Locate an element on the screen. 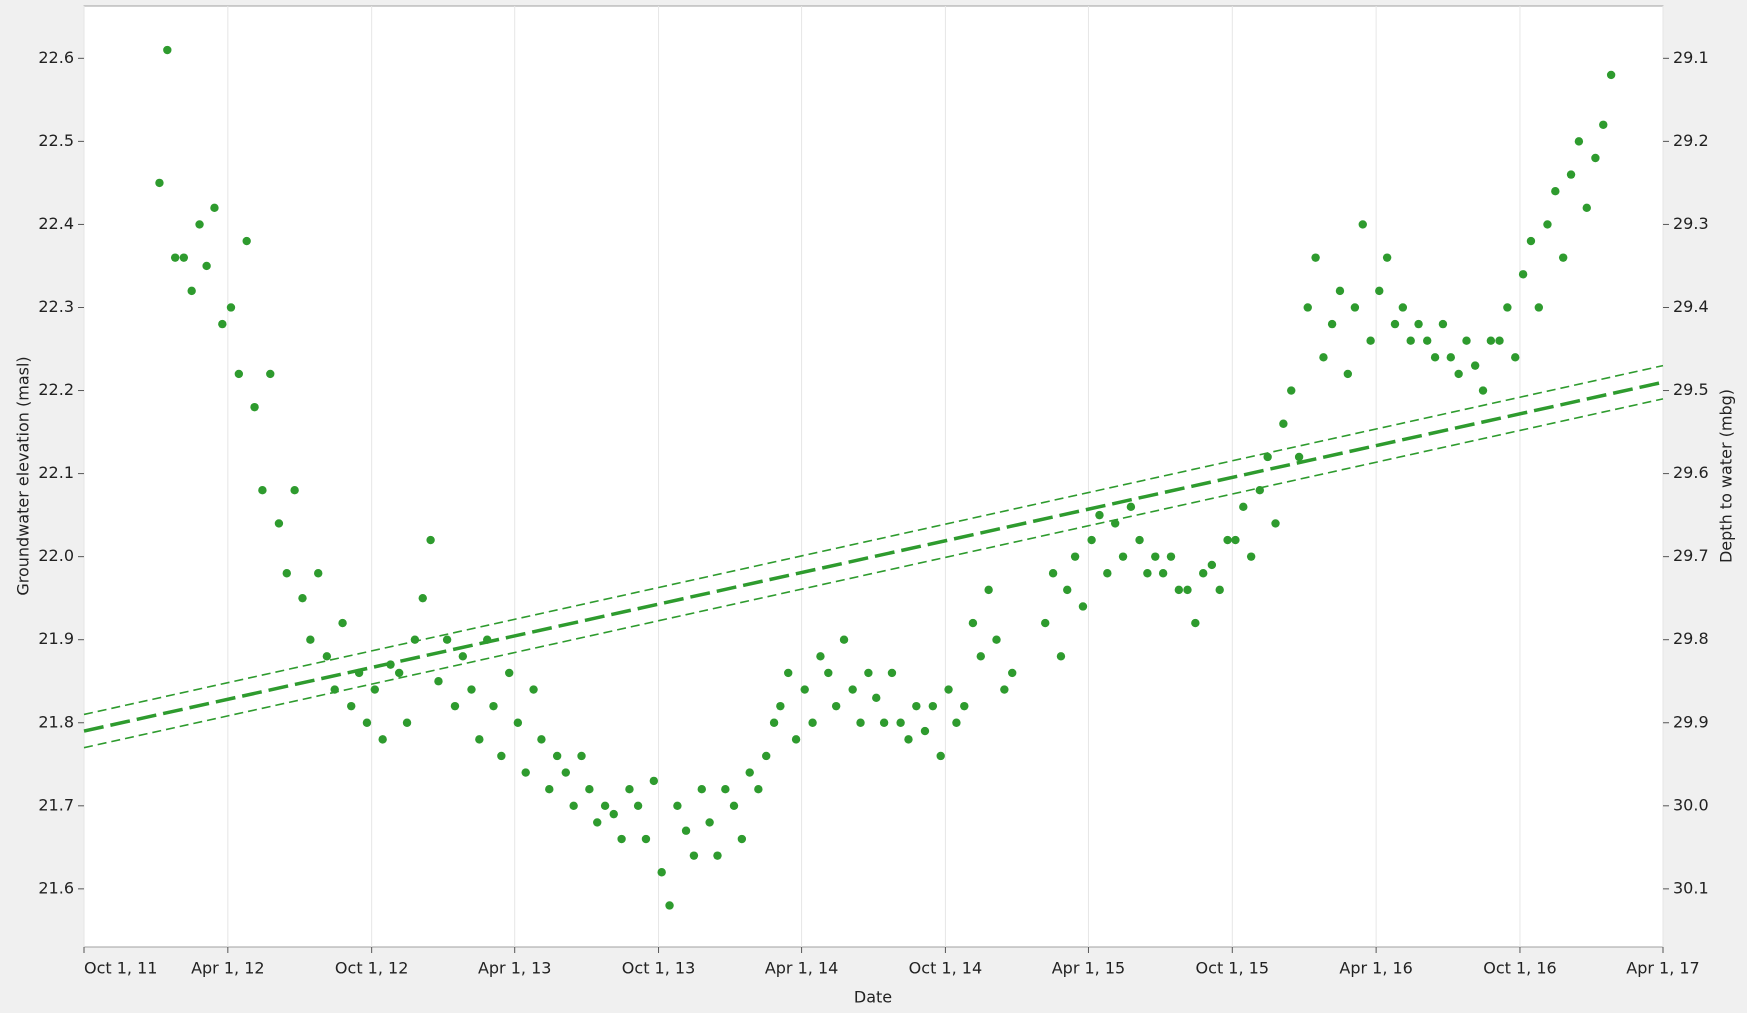  y2-tick-label: 30.0 is located at coordinates (1691, 804).